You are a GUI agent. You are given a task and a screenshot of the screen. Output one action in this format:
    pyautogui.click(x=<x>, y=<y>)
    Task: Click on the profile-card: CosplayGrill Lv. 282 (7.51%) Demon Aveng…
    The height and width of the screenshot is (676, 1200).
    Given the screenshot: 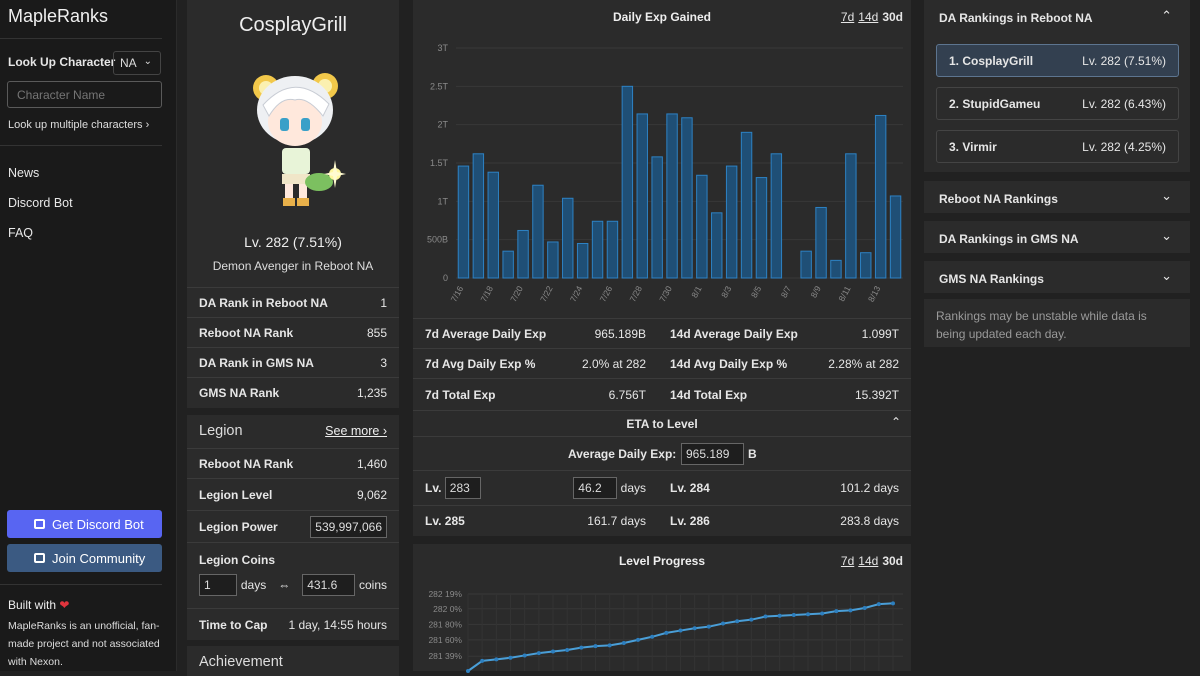 What is the action you would take?
    pyautogui.click(x=293, y=143)
    